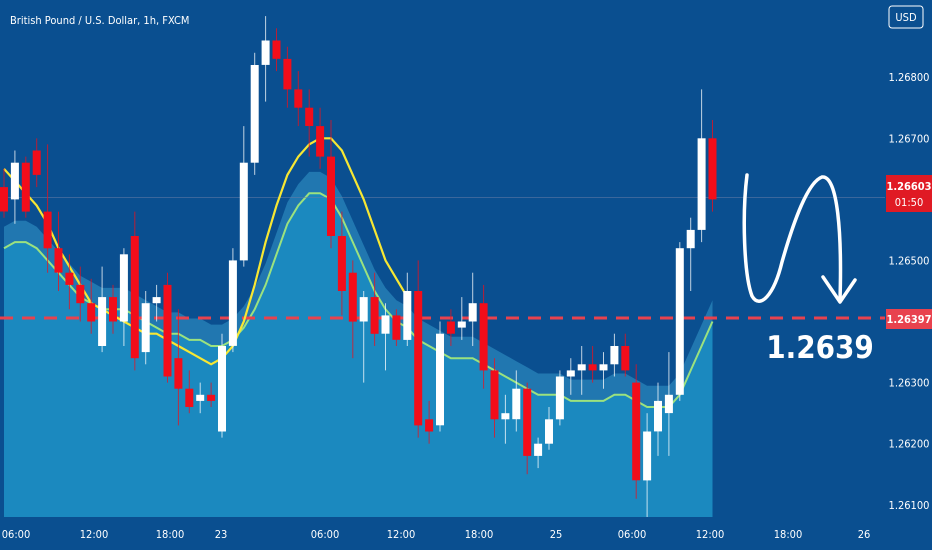  Describe the element at coordinates (908, 186) in the screenshot. I see `last-price-value: 1.26603` at that location.